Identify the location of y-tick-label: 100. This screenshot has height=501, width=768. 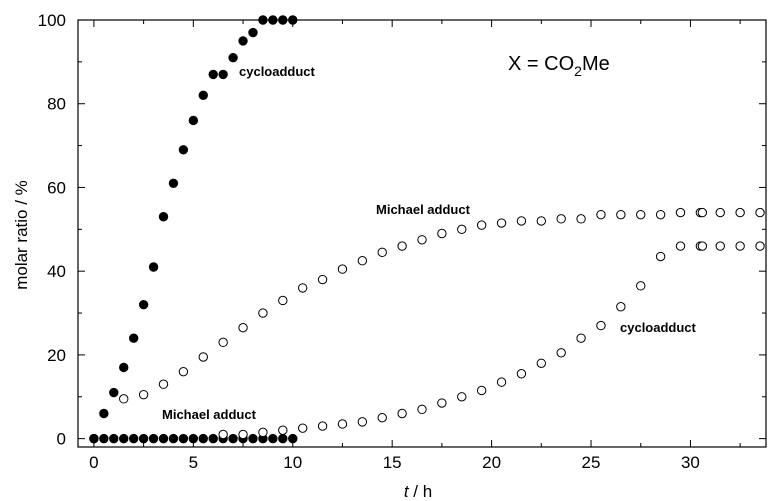
(52, 20).